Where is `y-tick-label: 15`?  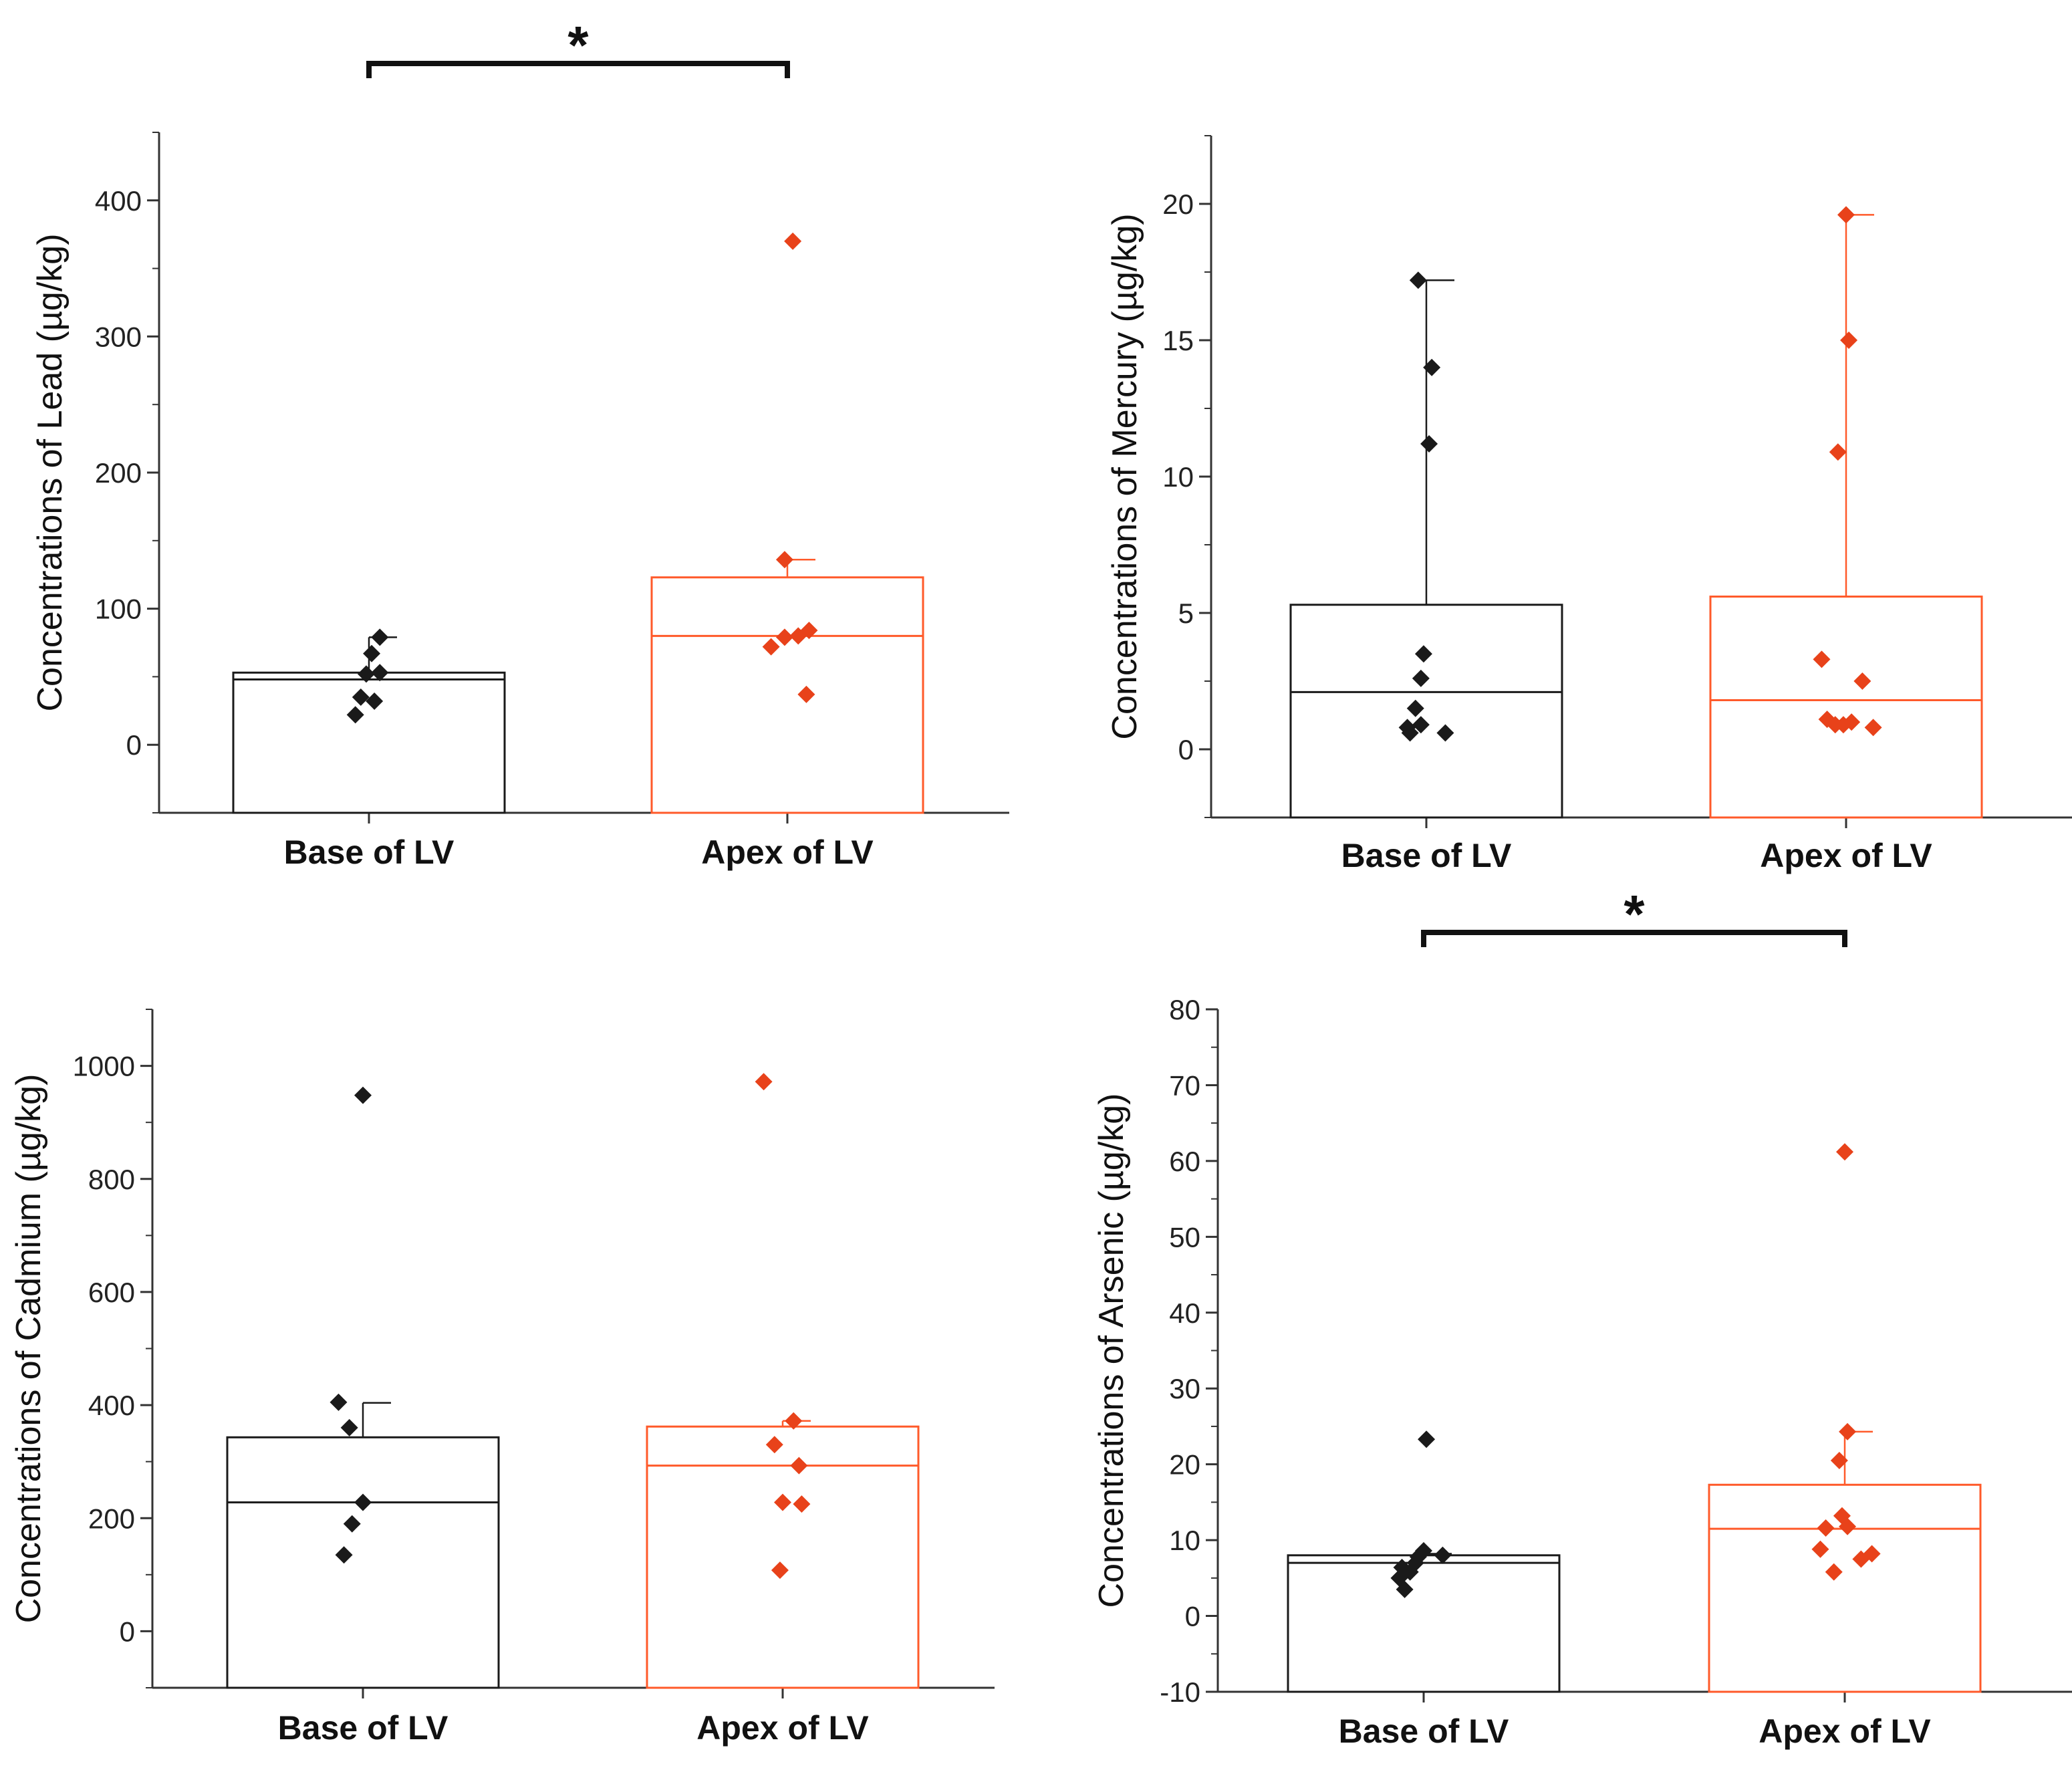 y-tick-label: 15 is located at coordinates (1178, 340).